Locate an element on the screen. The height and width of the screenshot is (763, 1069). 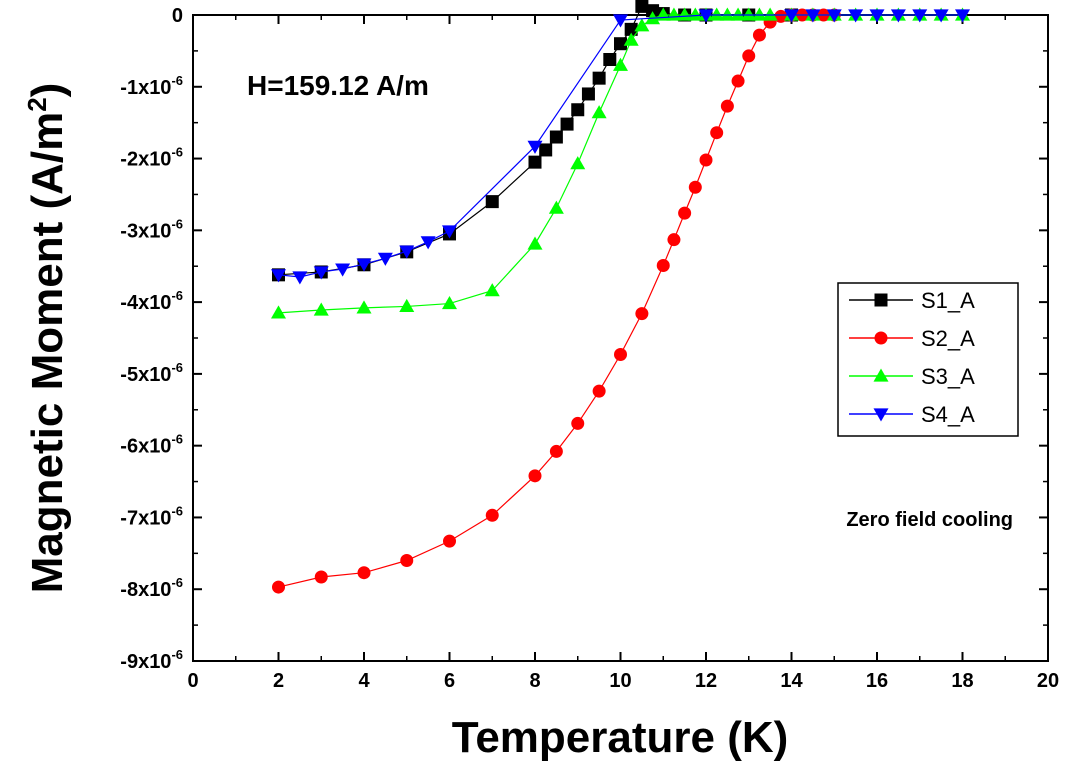
y-tick-label: -5x10⁻⁶ is located at coordinates (151, 373).